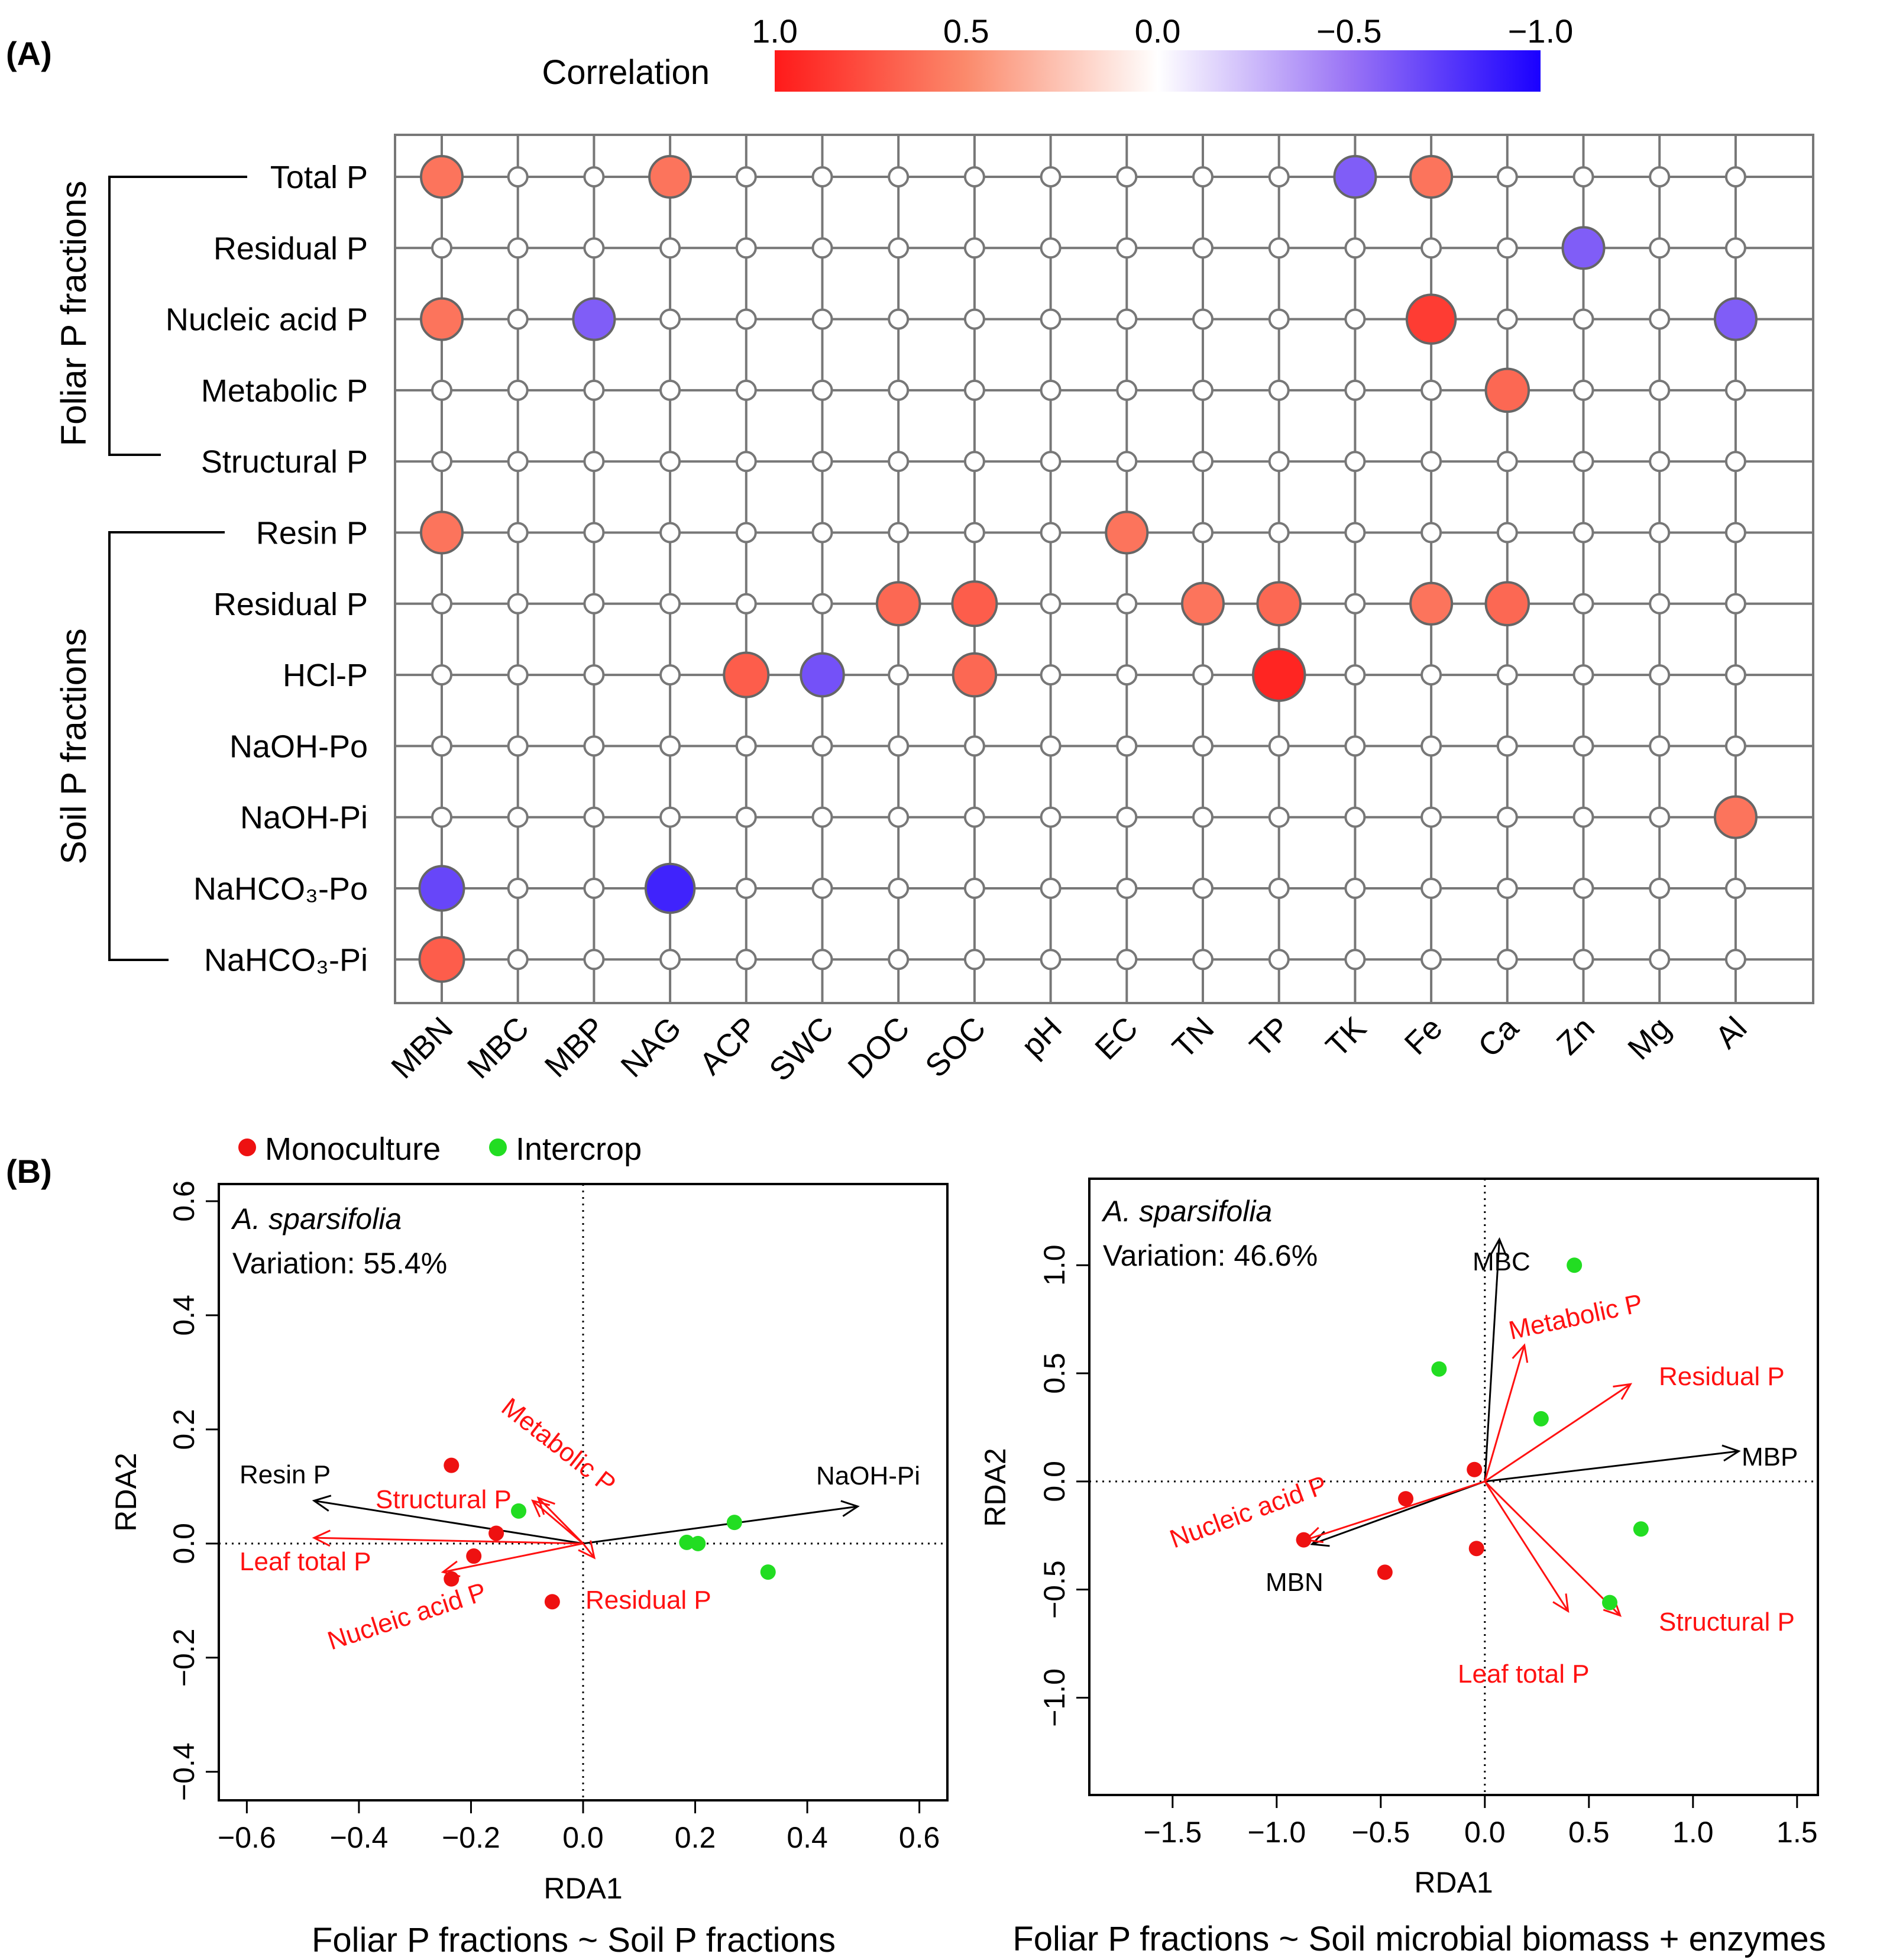  I want to click on colorbar-tick-label: −0.5, so click(1349, 31).